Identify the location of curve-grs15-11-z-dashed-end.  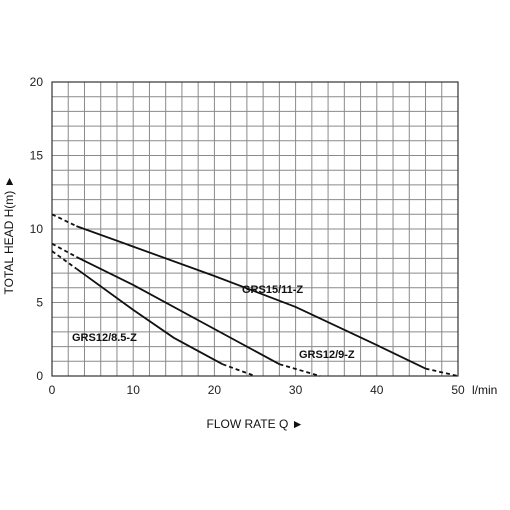
(442, 372).